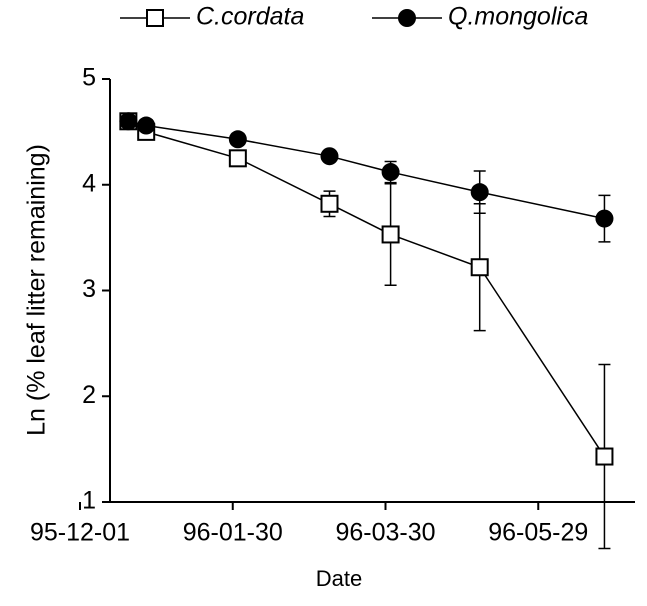 The image size is (647, 606). Describe the element at coordinates (233, 533) in the screenshot. I see `x-tick-label: 96-01-30` at that location.